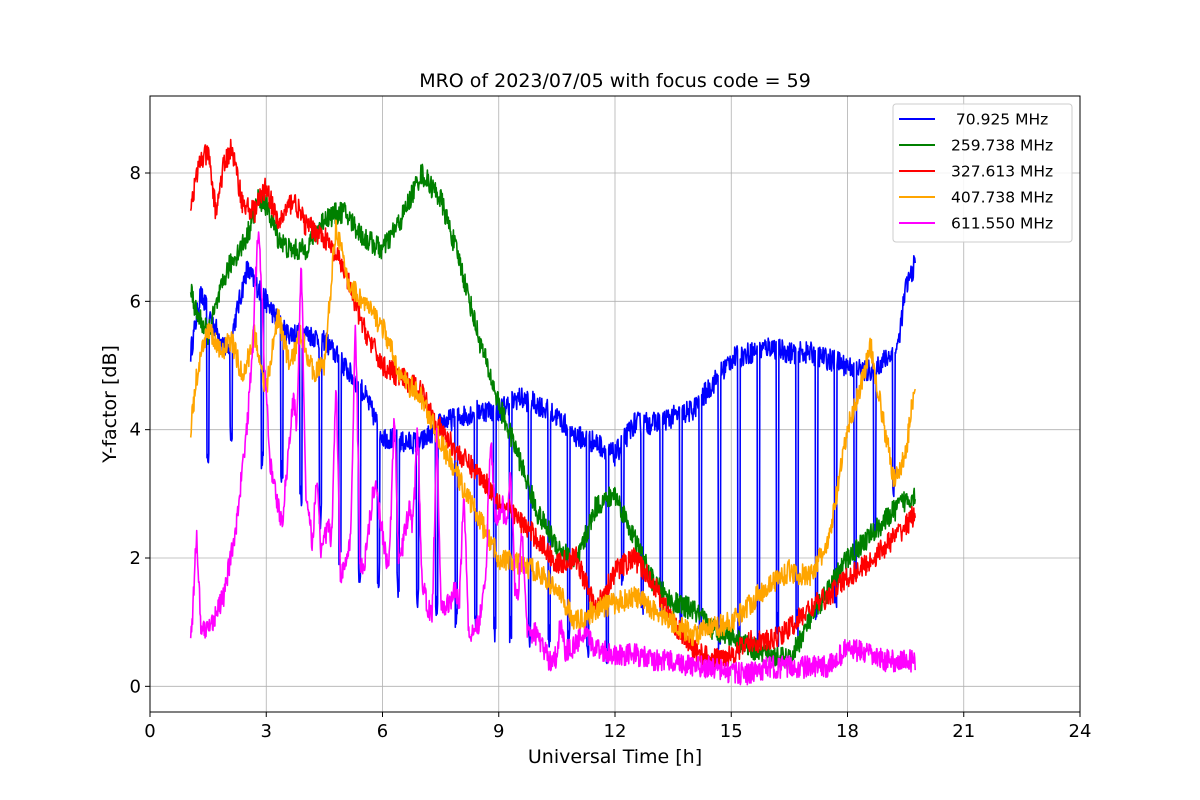 This screenshot has height=800, width=1200. What do you see at coordinates (615, 731) in the screenshot?
I see `x-tick-label: 12` at bounding box center [615, 731].